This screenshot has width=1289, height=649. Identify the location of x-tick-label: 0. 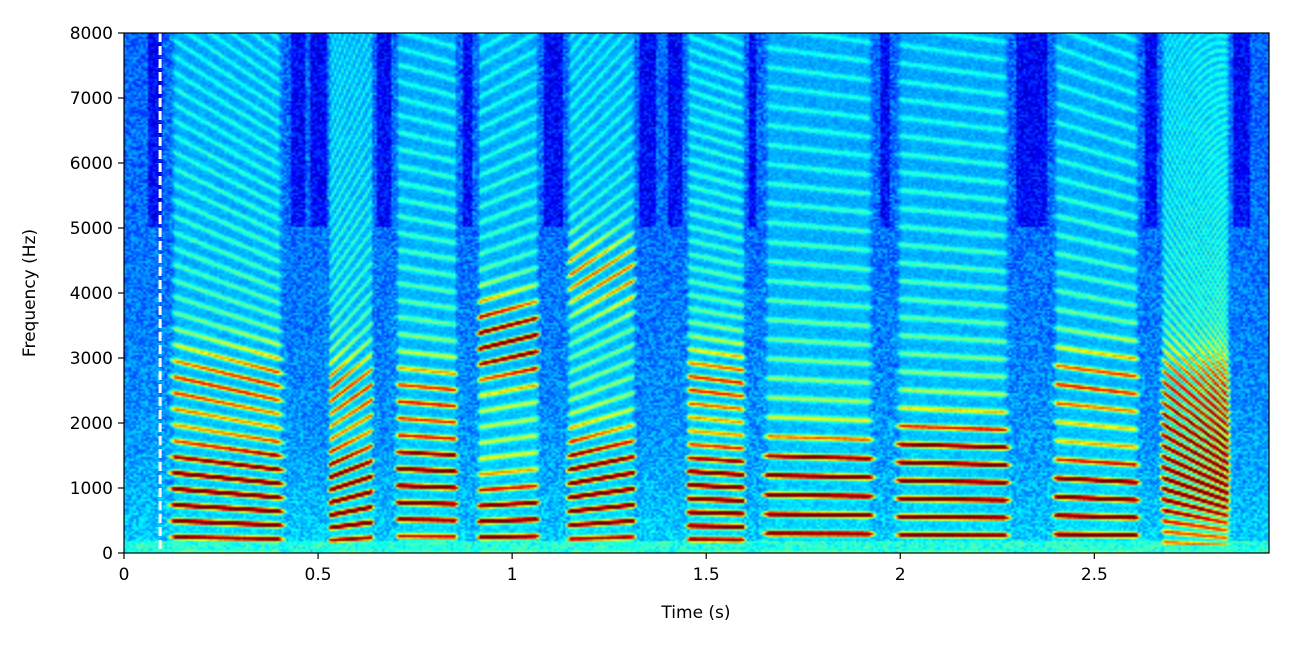
(124, 575).